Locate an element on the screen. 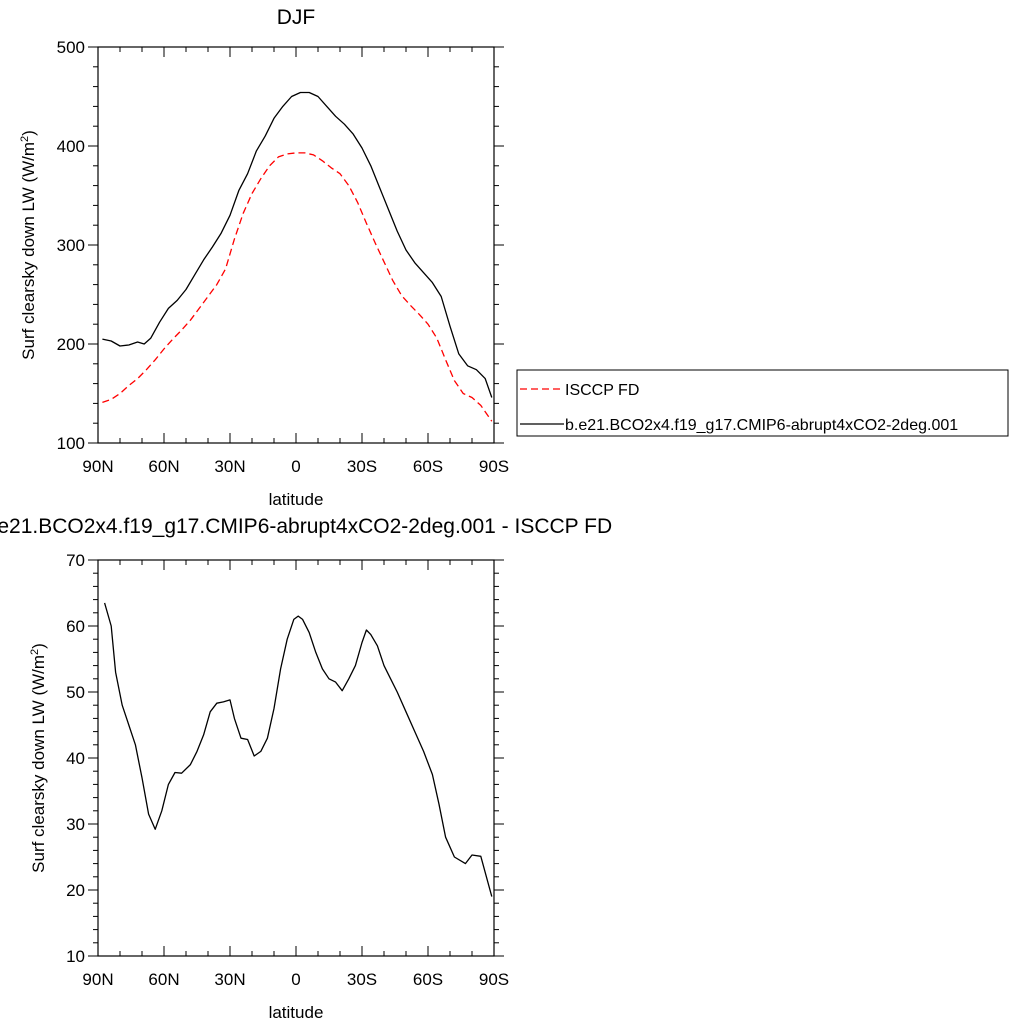 Image resolution: width=1024 pixels, height=1024 pixels. top-x-tick-label: 60S is located at coordinates (428, 466).